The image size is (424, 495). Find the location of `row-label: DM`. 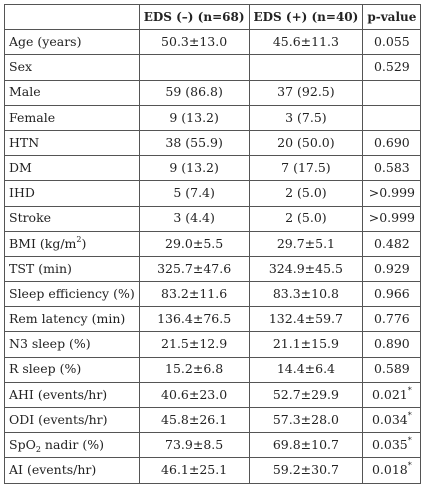

row-label: DM is located at coordinates (72, 168).